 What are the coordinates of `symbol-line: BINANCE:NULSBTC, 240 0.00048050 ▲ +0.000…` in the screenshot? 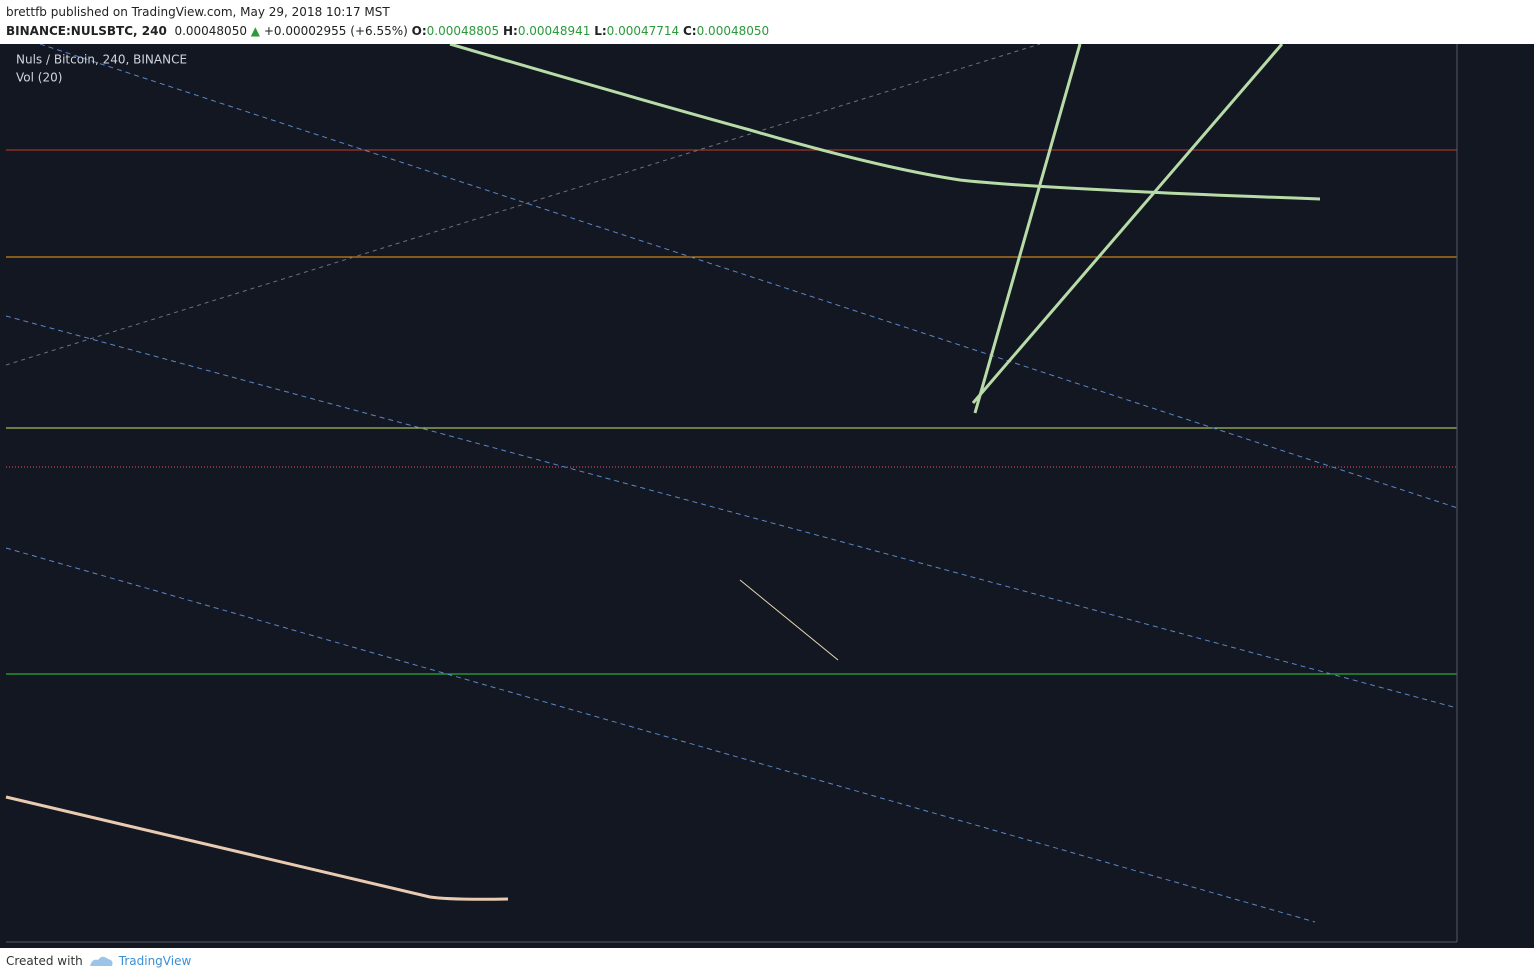 It's located at (387, 31).